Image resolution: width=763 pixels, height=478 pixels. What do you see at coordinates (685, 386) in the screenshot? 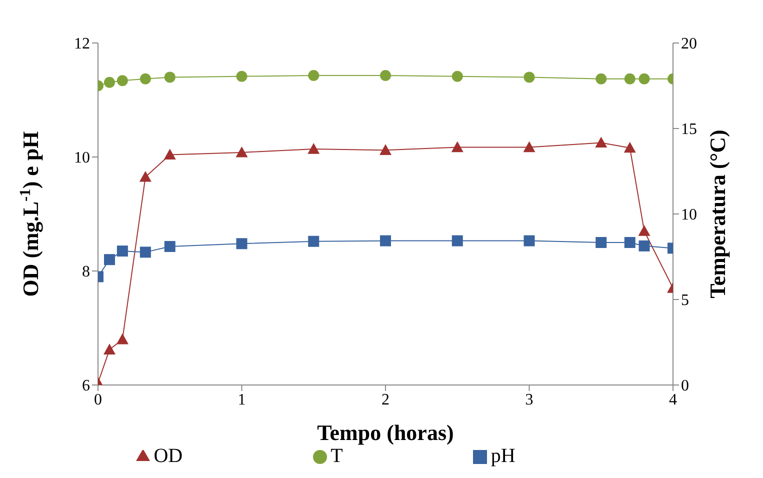
I see `y2-tick-label: 0` at bounding box center [685, 386].